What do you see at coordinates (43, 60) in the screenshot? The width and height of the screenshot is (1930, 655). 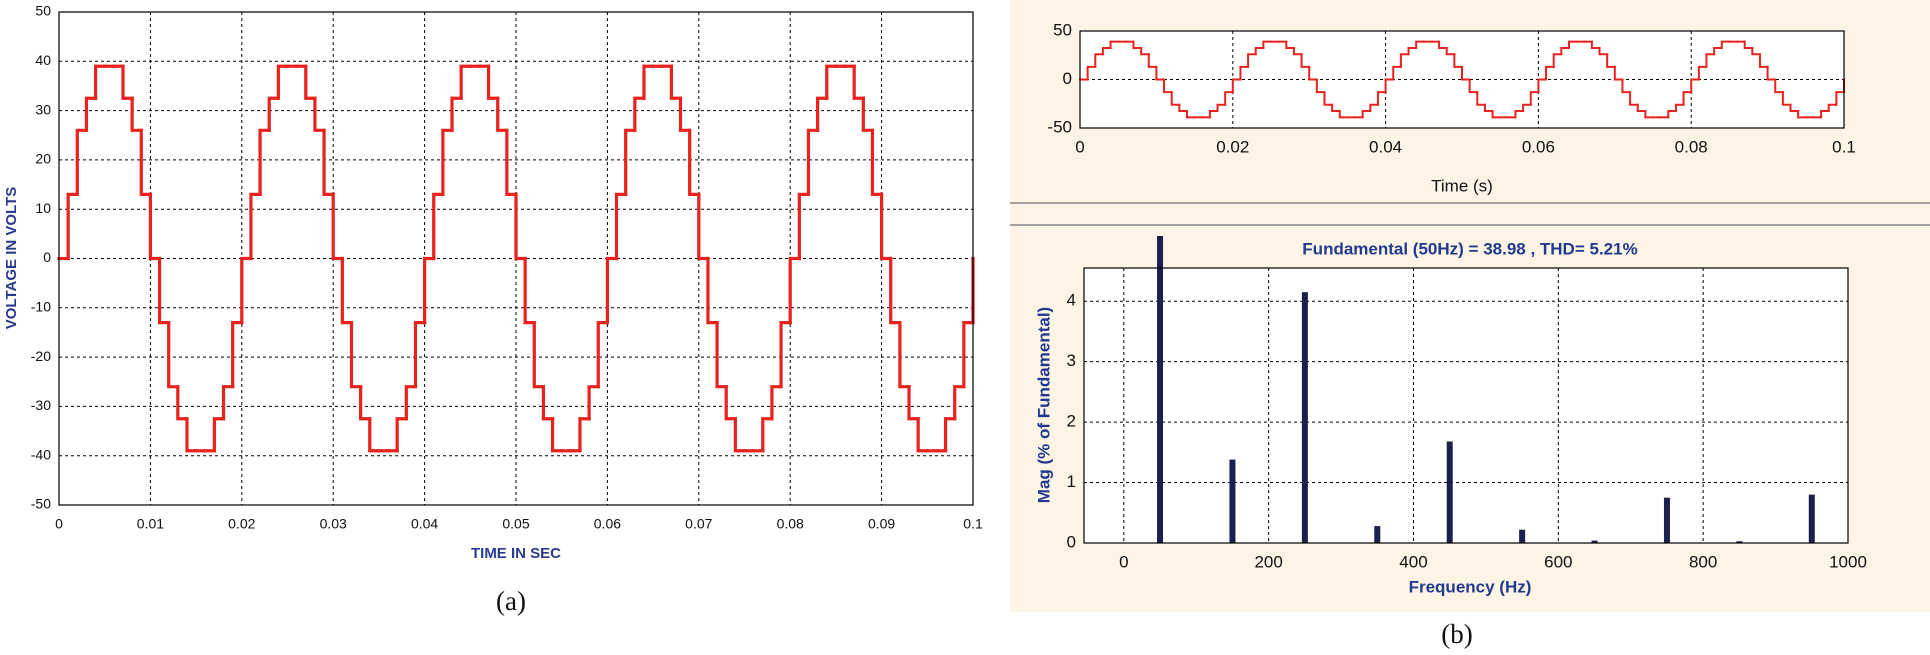 I see `y-tick-label: 40` at bounding box center [43, 60].